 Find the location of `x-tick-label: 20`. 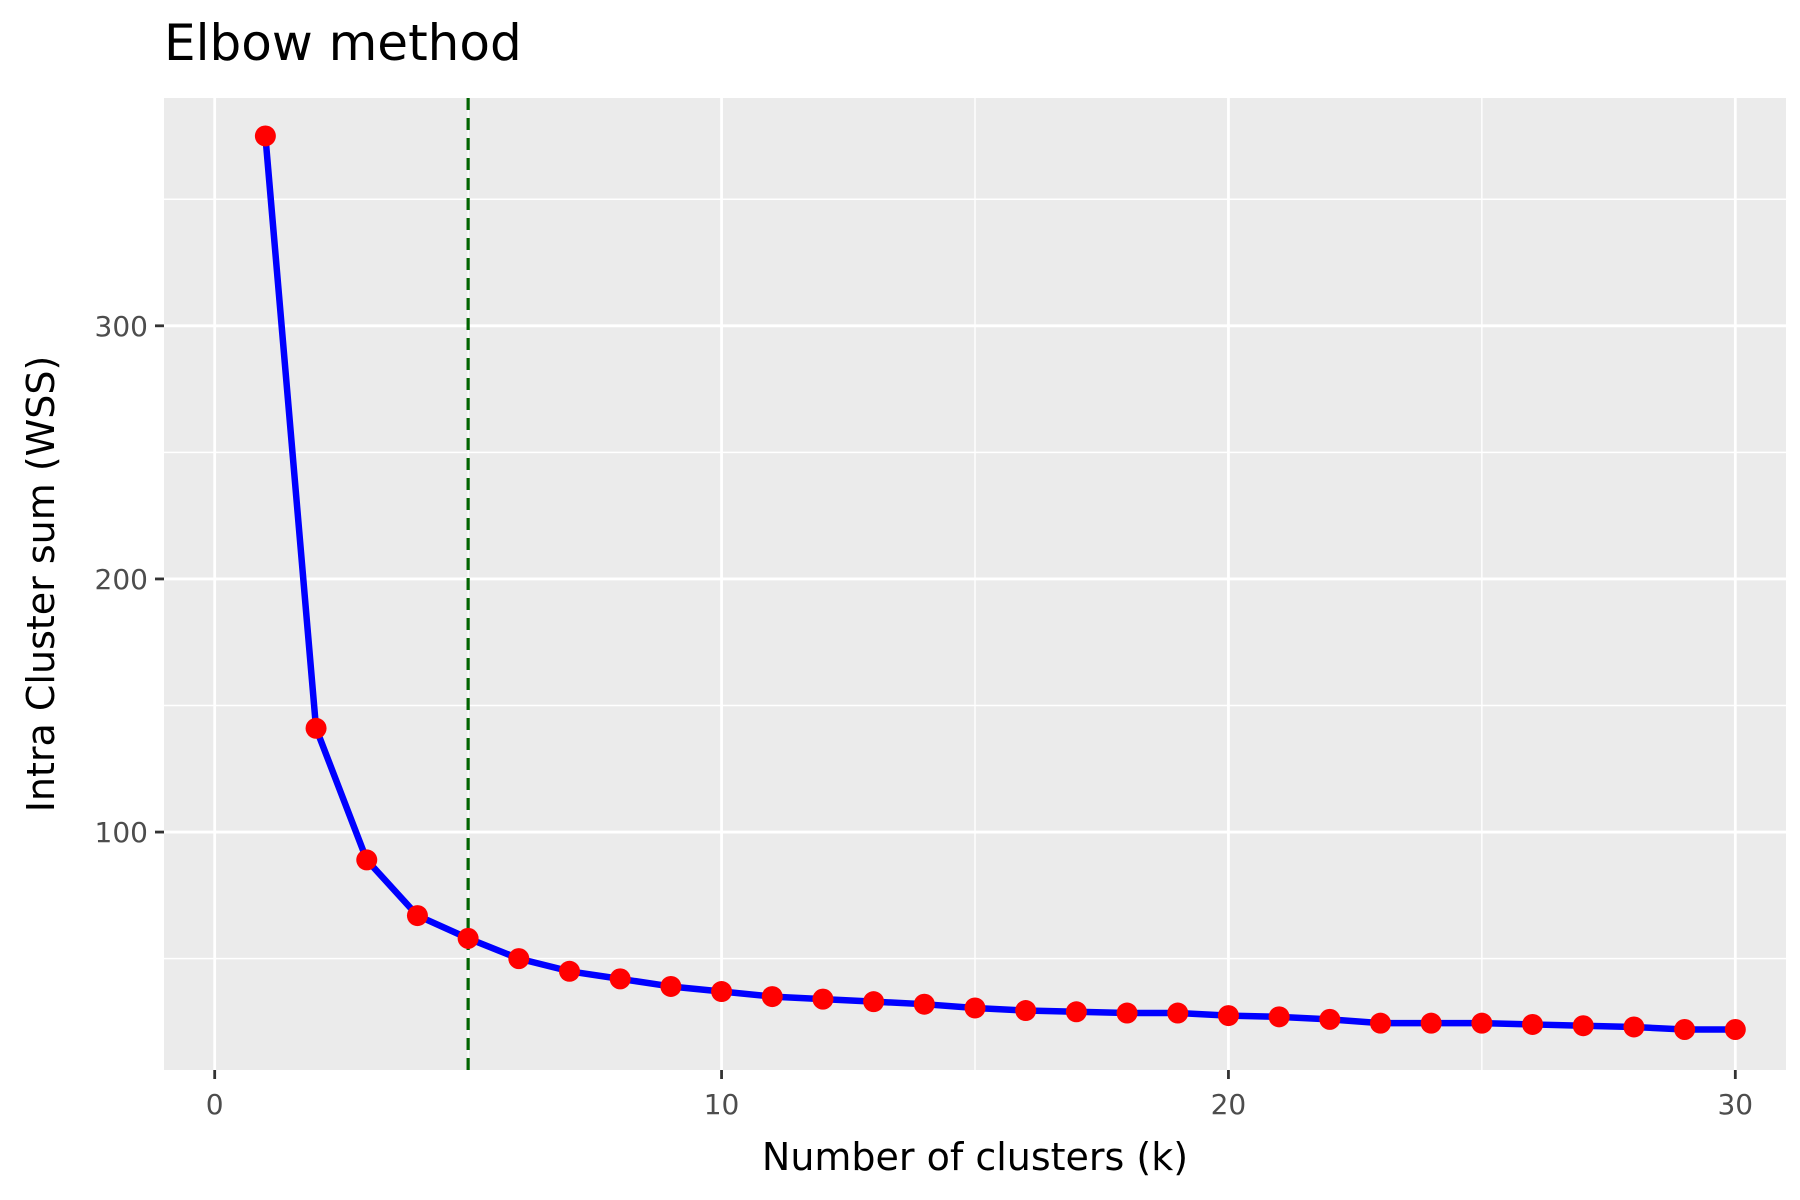

x-tick-label: 20 is located at coordinates (1229, 1104).